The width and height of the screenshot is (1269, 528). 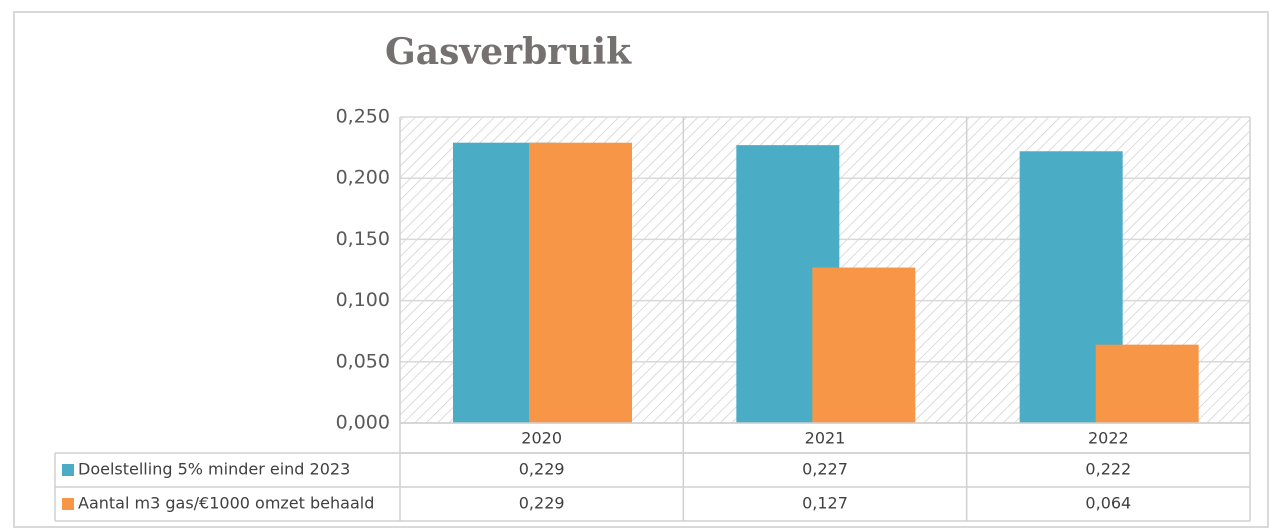 I want to click on x-tick-label: 2020, so click(x=541, y=438).